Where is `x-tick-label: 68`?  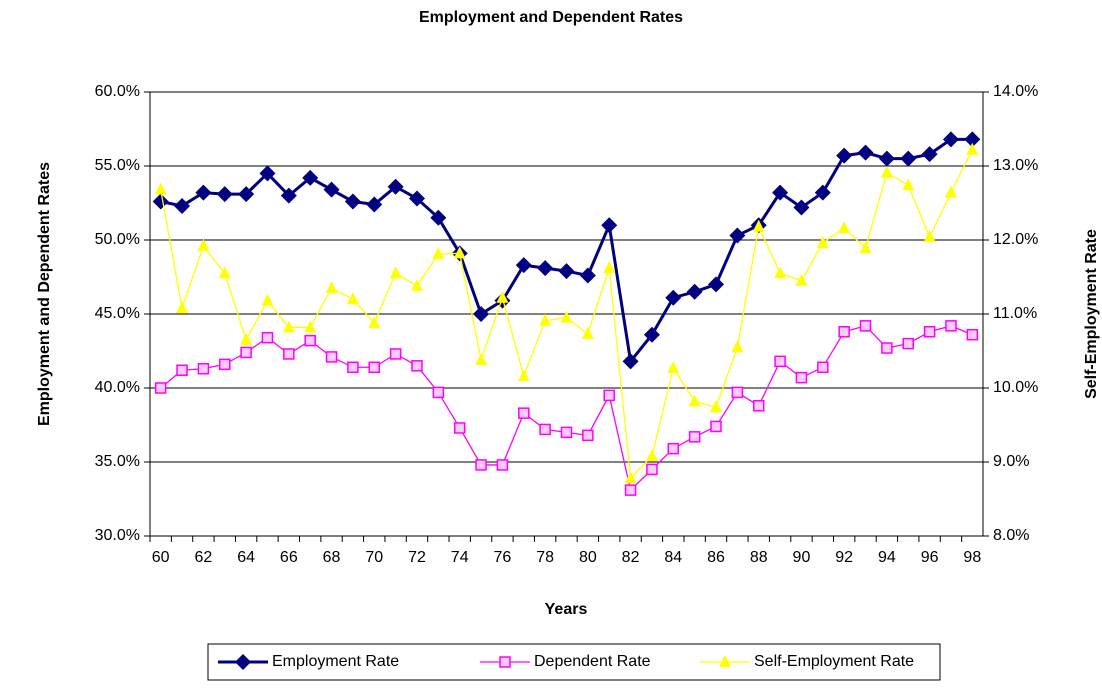
x-tick-label: 68 is located at coordinates (332, 557).